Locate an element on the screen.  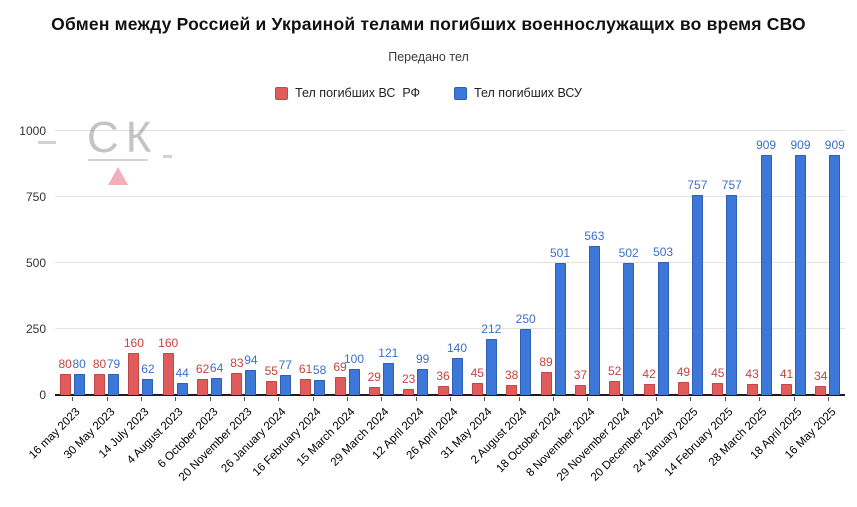
x-axis-line is located at coordinates (450, 395).